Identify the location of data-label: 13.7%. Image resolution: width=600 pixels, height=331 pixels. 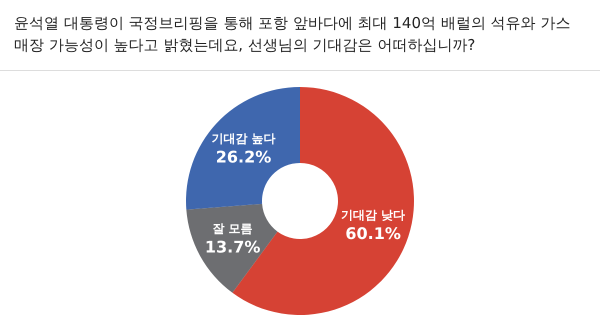
(232, 246).